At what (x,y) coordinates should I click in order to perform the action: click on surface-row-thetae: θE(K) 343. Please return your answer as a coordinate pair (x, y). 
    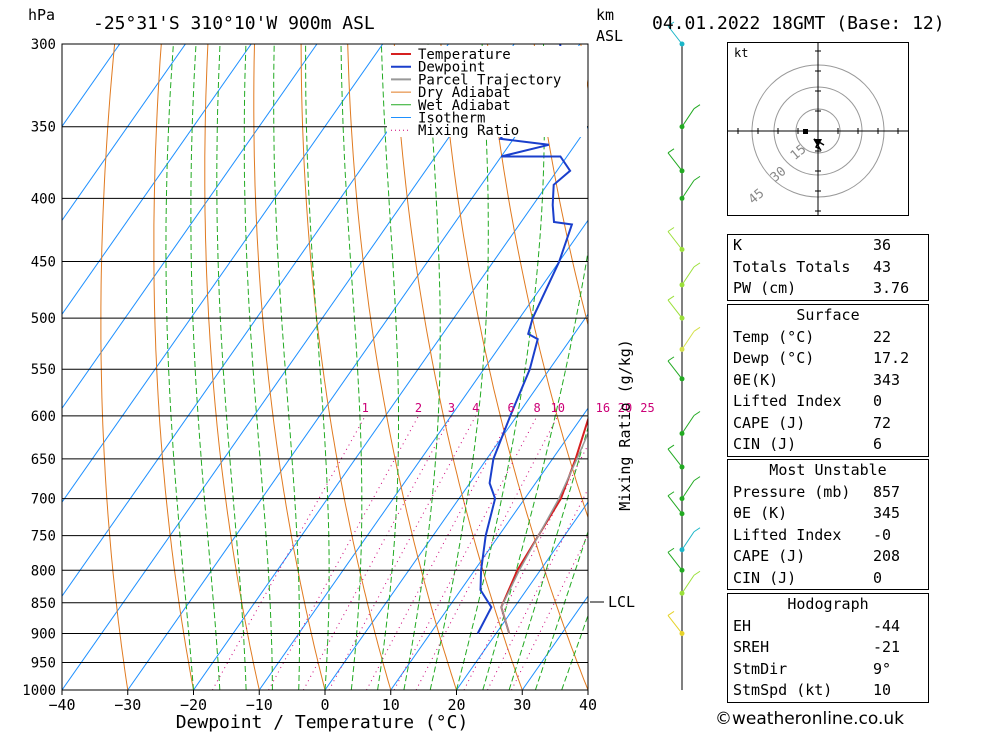
    Looking at the image, I should click on (817, 379).